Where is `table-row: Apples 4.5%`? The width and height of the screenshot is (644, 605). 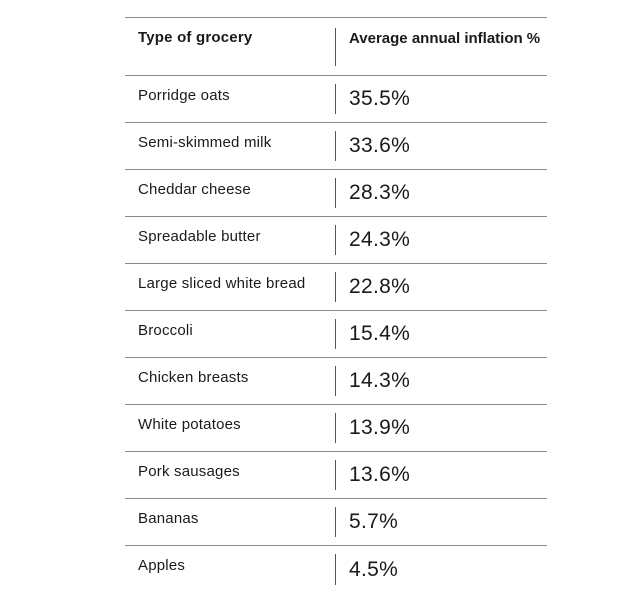
table-row: Apples 4.5% is located at coordinates (336, 569).